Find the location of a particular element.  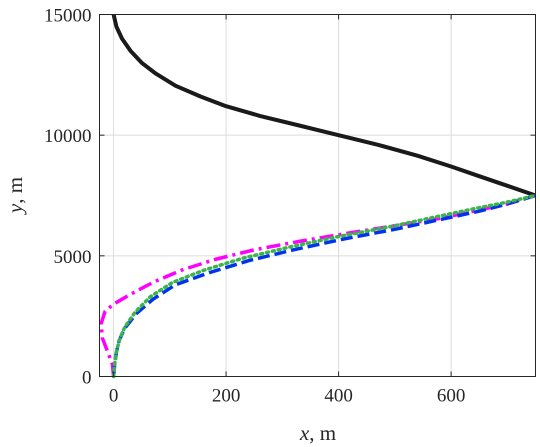

y-tick-label: 0 is located at coordinates (87, 378).